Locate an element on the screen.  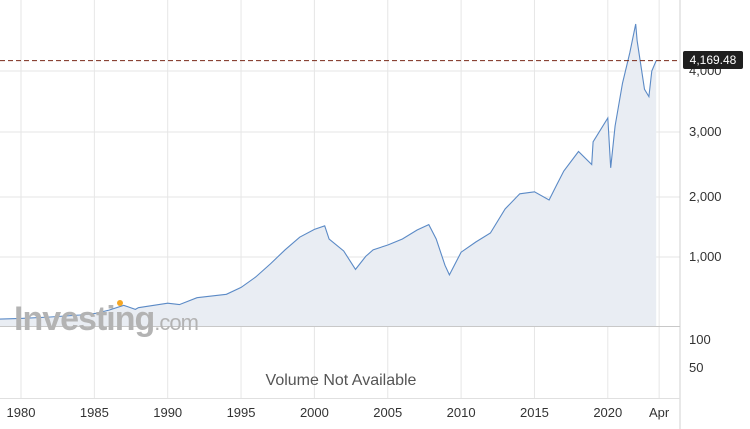
last-price-label: 4,169.48 is located at coordinates (713, 60).